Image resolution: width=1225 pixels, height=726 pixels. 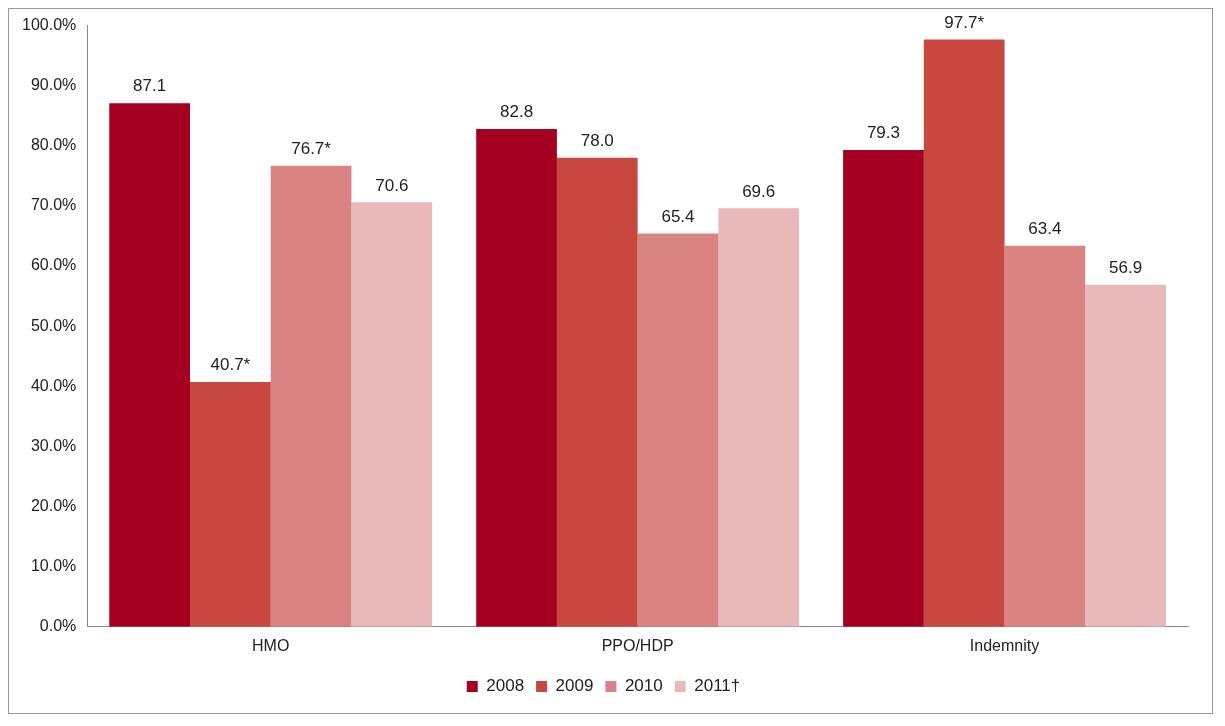 What do you see at coordinates (230, 365) in the screenshot?
I see `data-label: 40.7*` at bounding box center [230, 365].